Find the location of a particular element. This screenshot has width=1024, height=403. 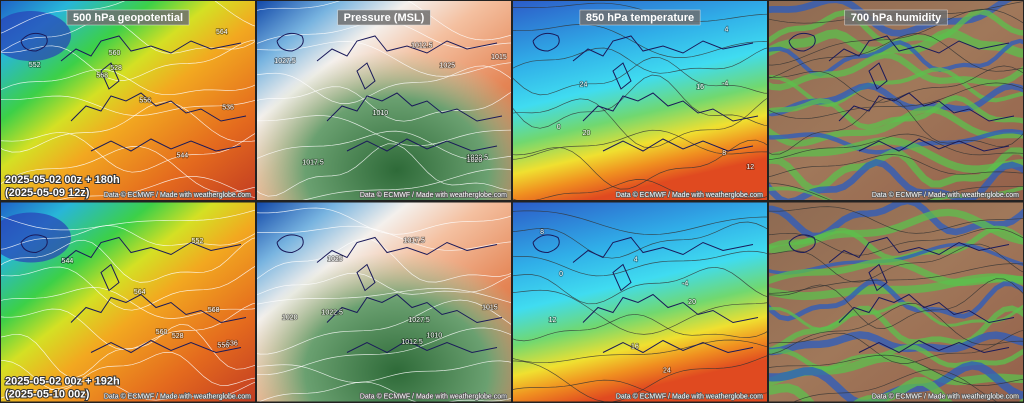

run-label: 2025-05-02 00z + 192h is located at coordinates (62, 382).